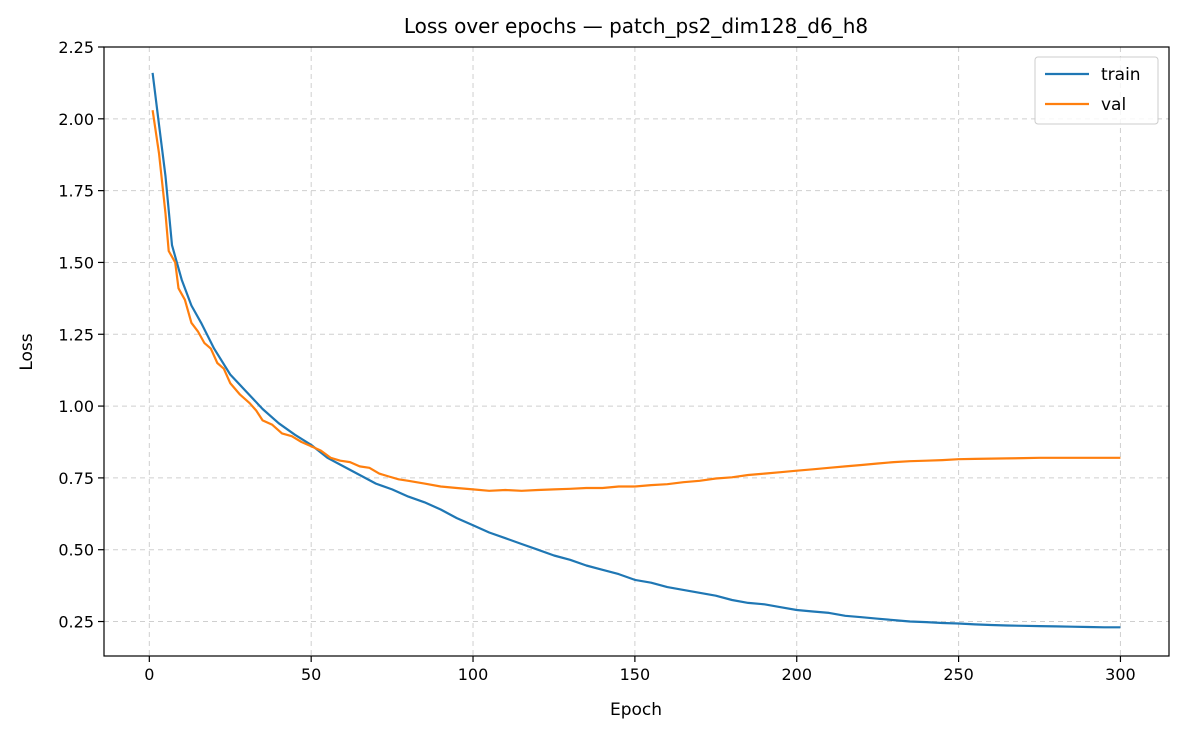 This screenshot has height=734, width=1183. Describe the element at coordinates (27, 351) in the screenshot. I see `y-axis-label: Loss` at that location.